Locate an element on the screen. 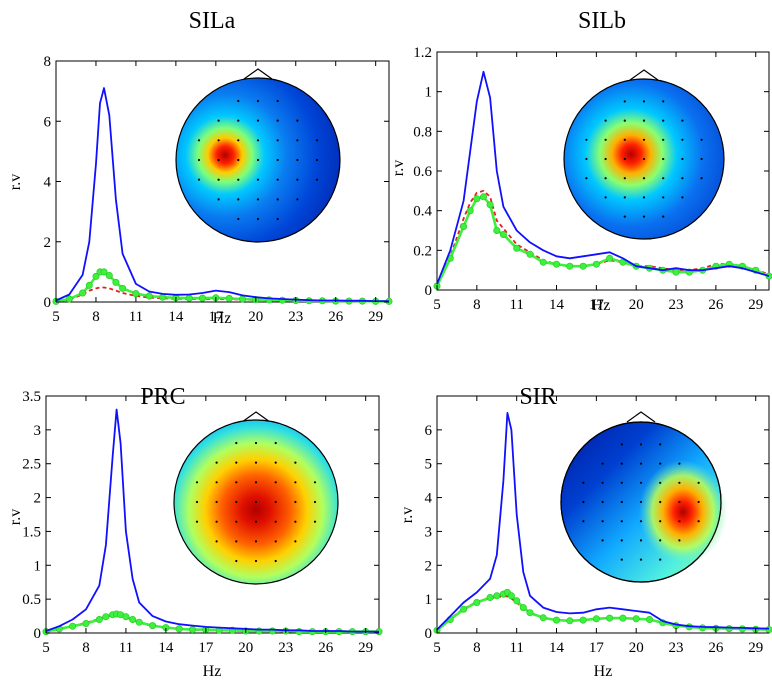  x-axis-label: Hz is located at coordinates (603, 671).